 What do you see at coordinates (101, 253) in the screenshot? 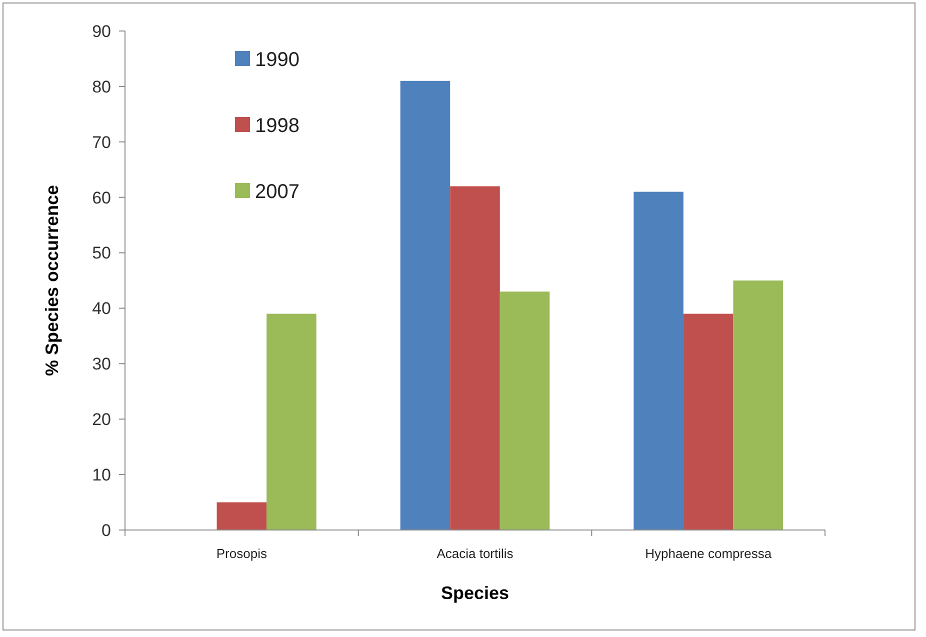
I see `y-tick-label: 50` at bounding box center [101, 253].